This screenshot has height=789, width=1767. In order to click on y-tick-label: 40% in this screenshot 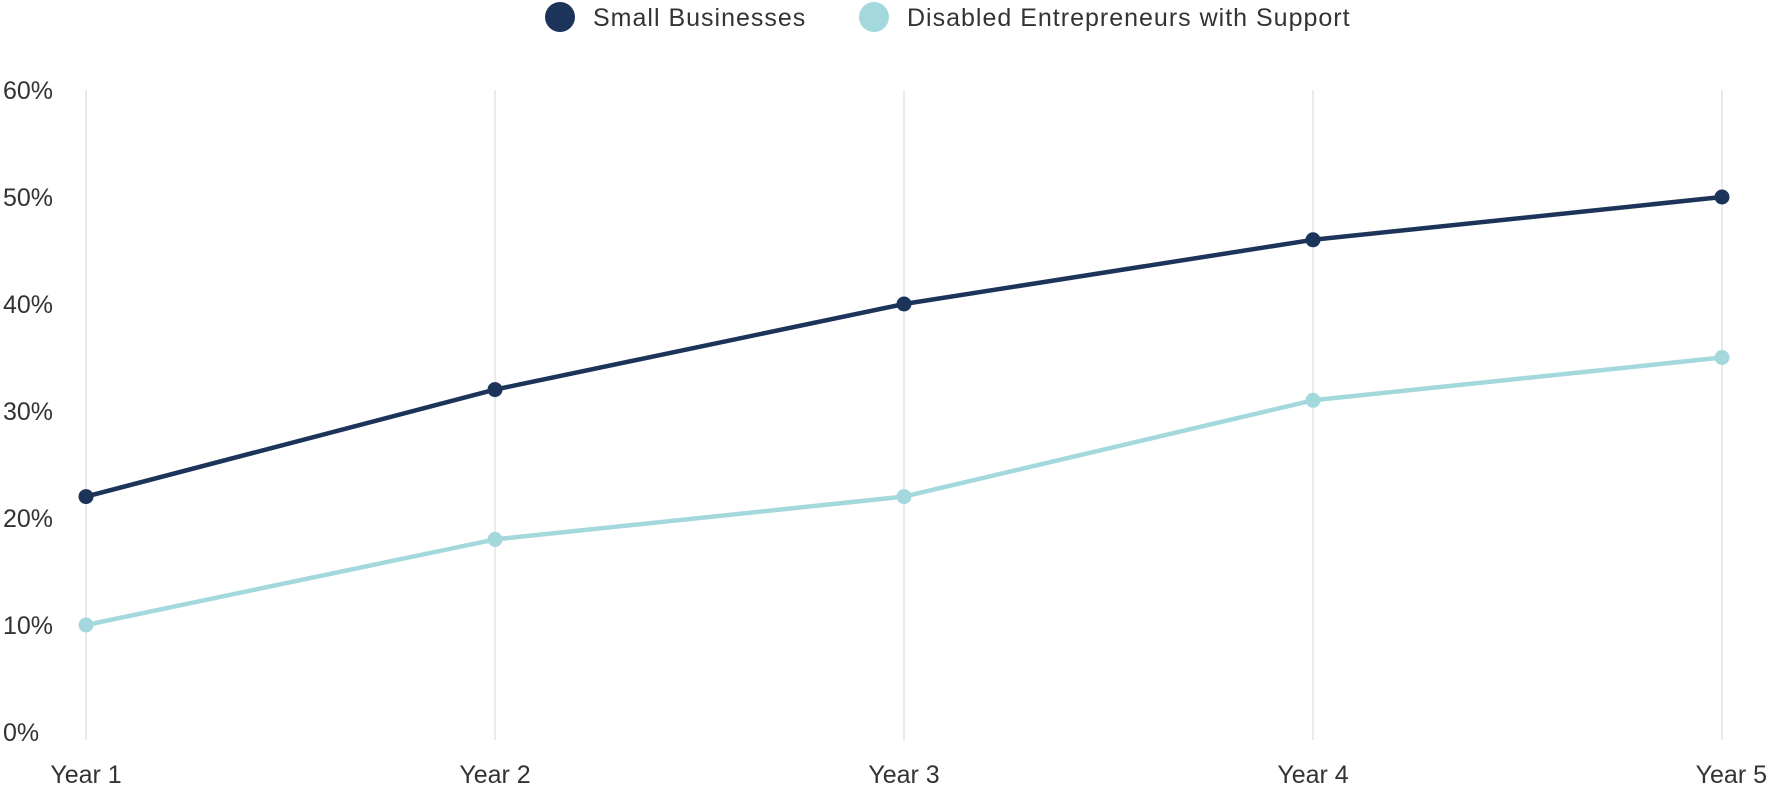, I will do `click(28, 305)`.